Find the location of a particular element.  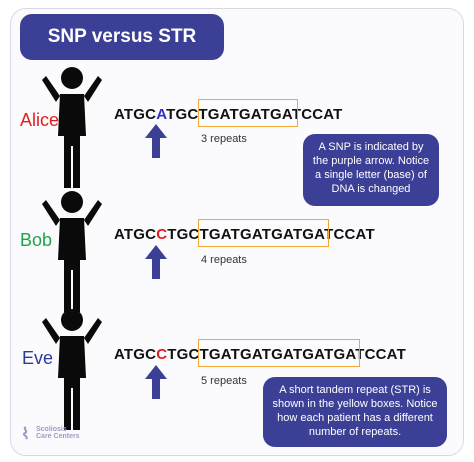

bob-seq-prefix: ATGC is located at coordinates (135, 234).